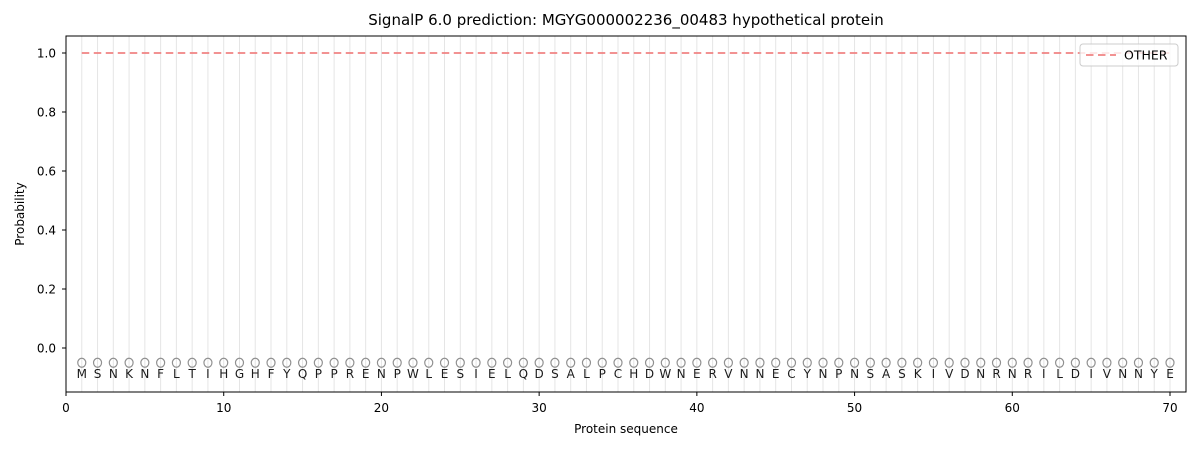 The width and height of the screenshot is (1200, 450). What do you see at coordinates (1169, 408) in the screenshot?
I see `x-tick-label: 70` at bounding box center [1169, 408].